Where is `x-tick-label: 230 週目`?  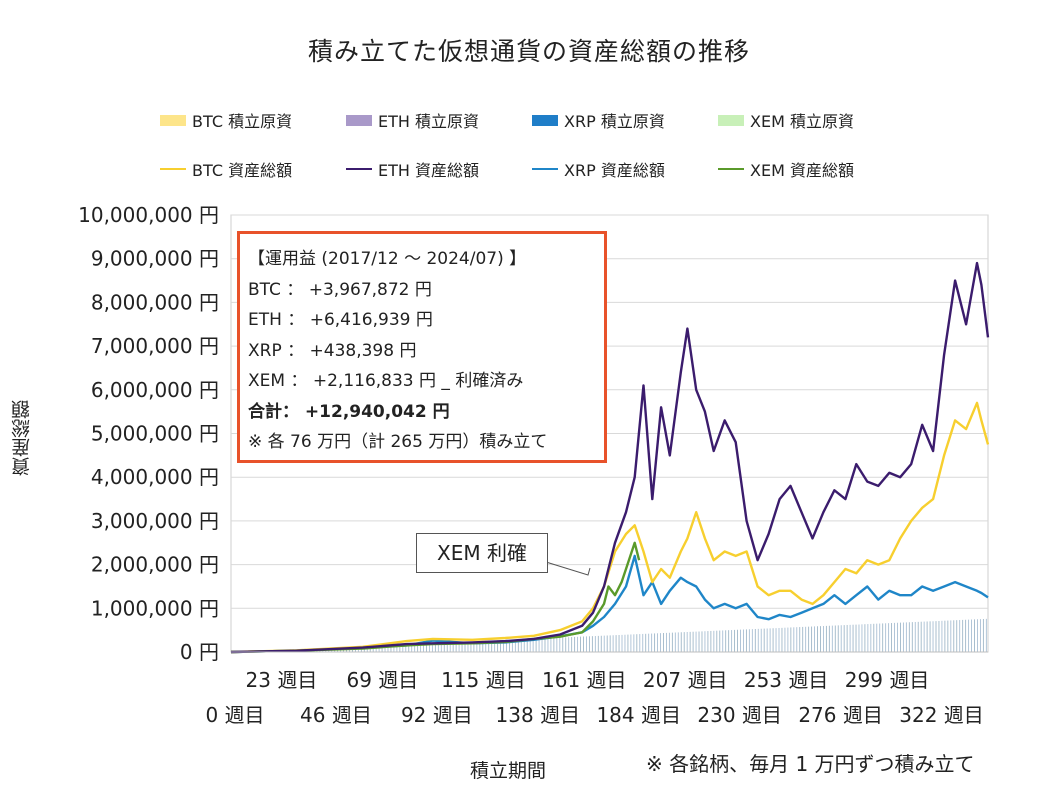 x-tick-label: 230 週目 is located at coordinates (739, 715).